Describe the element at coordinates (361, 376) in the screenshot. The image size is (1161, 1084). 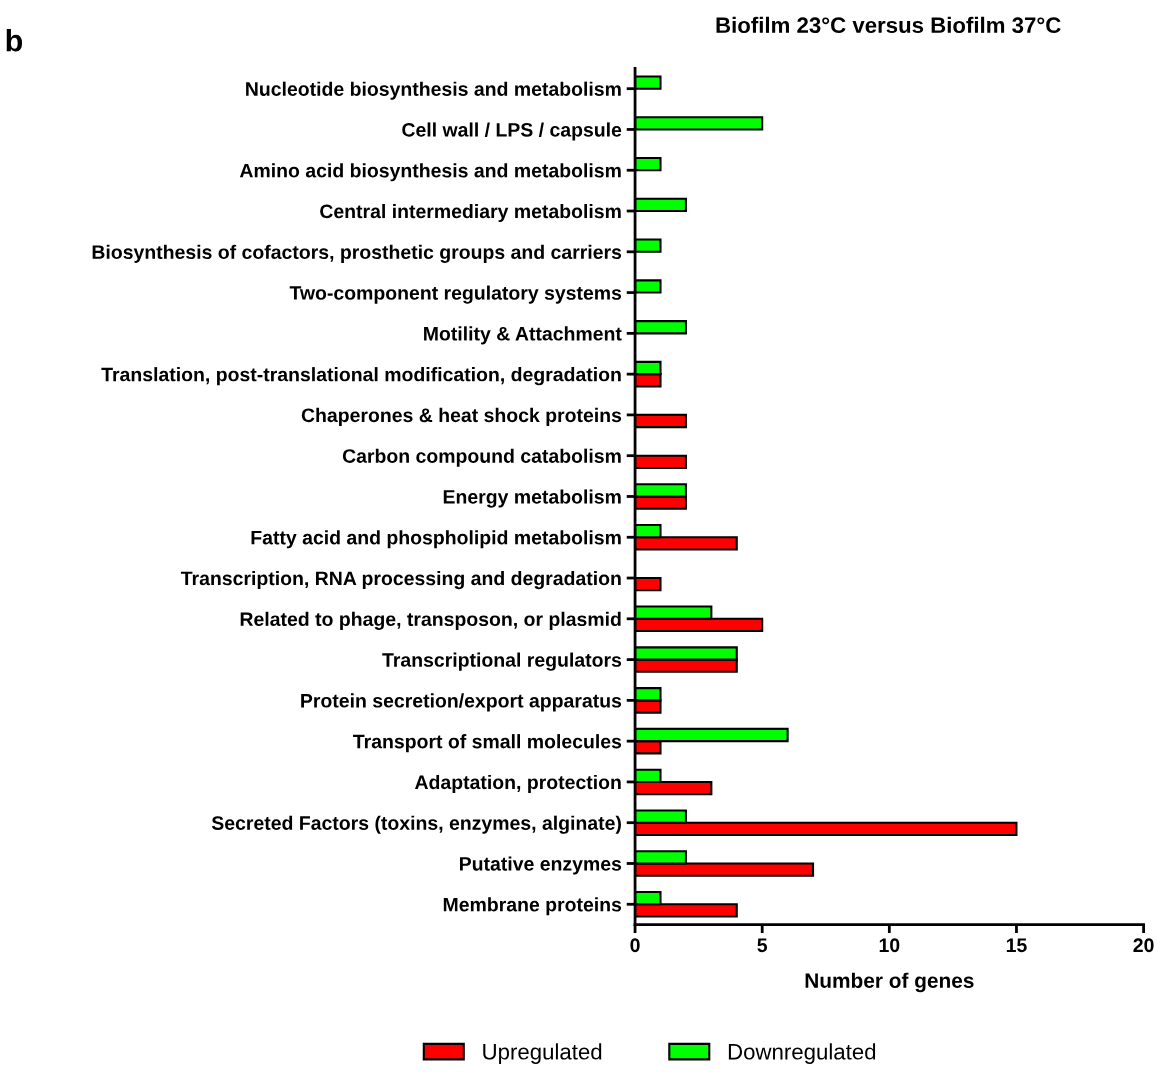
I see `y-tick-label: Translation, post-translational modification, degradation` at that location.